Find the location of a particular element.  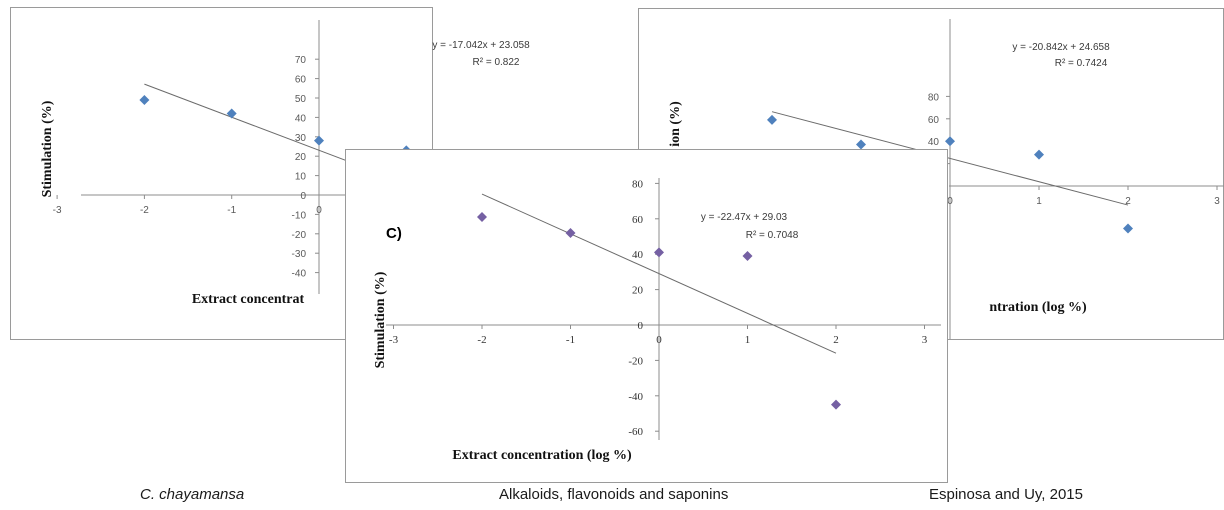

y-tick-label: -30 is located at coordinates (299, 254).